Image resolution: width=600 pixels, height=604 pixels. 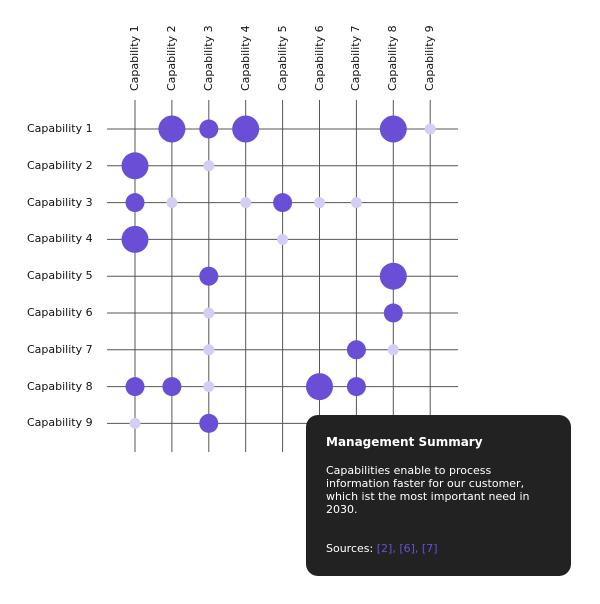 What do you see at coordinates (282, 58) in the screenshot?
I see `column-label: Capability 5` at bounding box center [282, 58].